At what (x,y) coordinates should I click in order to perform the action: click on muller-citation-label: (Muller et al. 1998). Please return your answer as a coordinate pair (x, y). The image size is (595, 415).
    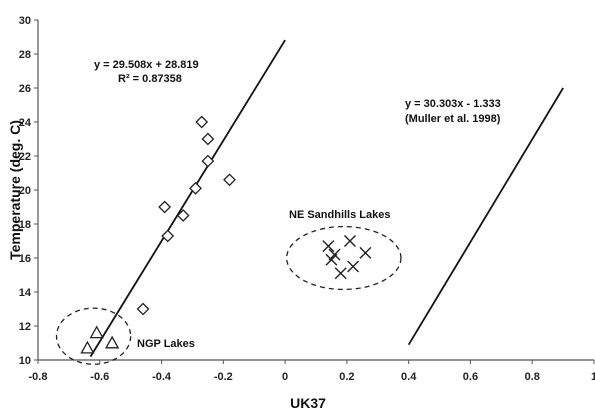
    Looking at the image, I should click on (453, 119).